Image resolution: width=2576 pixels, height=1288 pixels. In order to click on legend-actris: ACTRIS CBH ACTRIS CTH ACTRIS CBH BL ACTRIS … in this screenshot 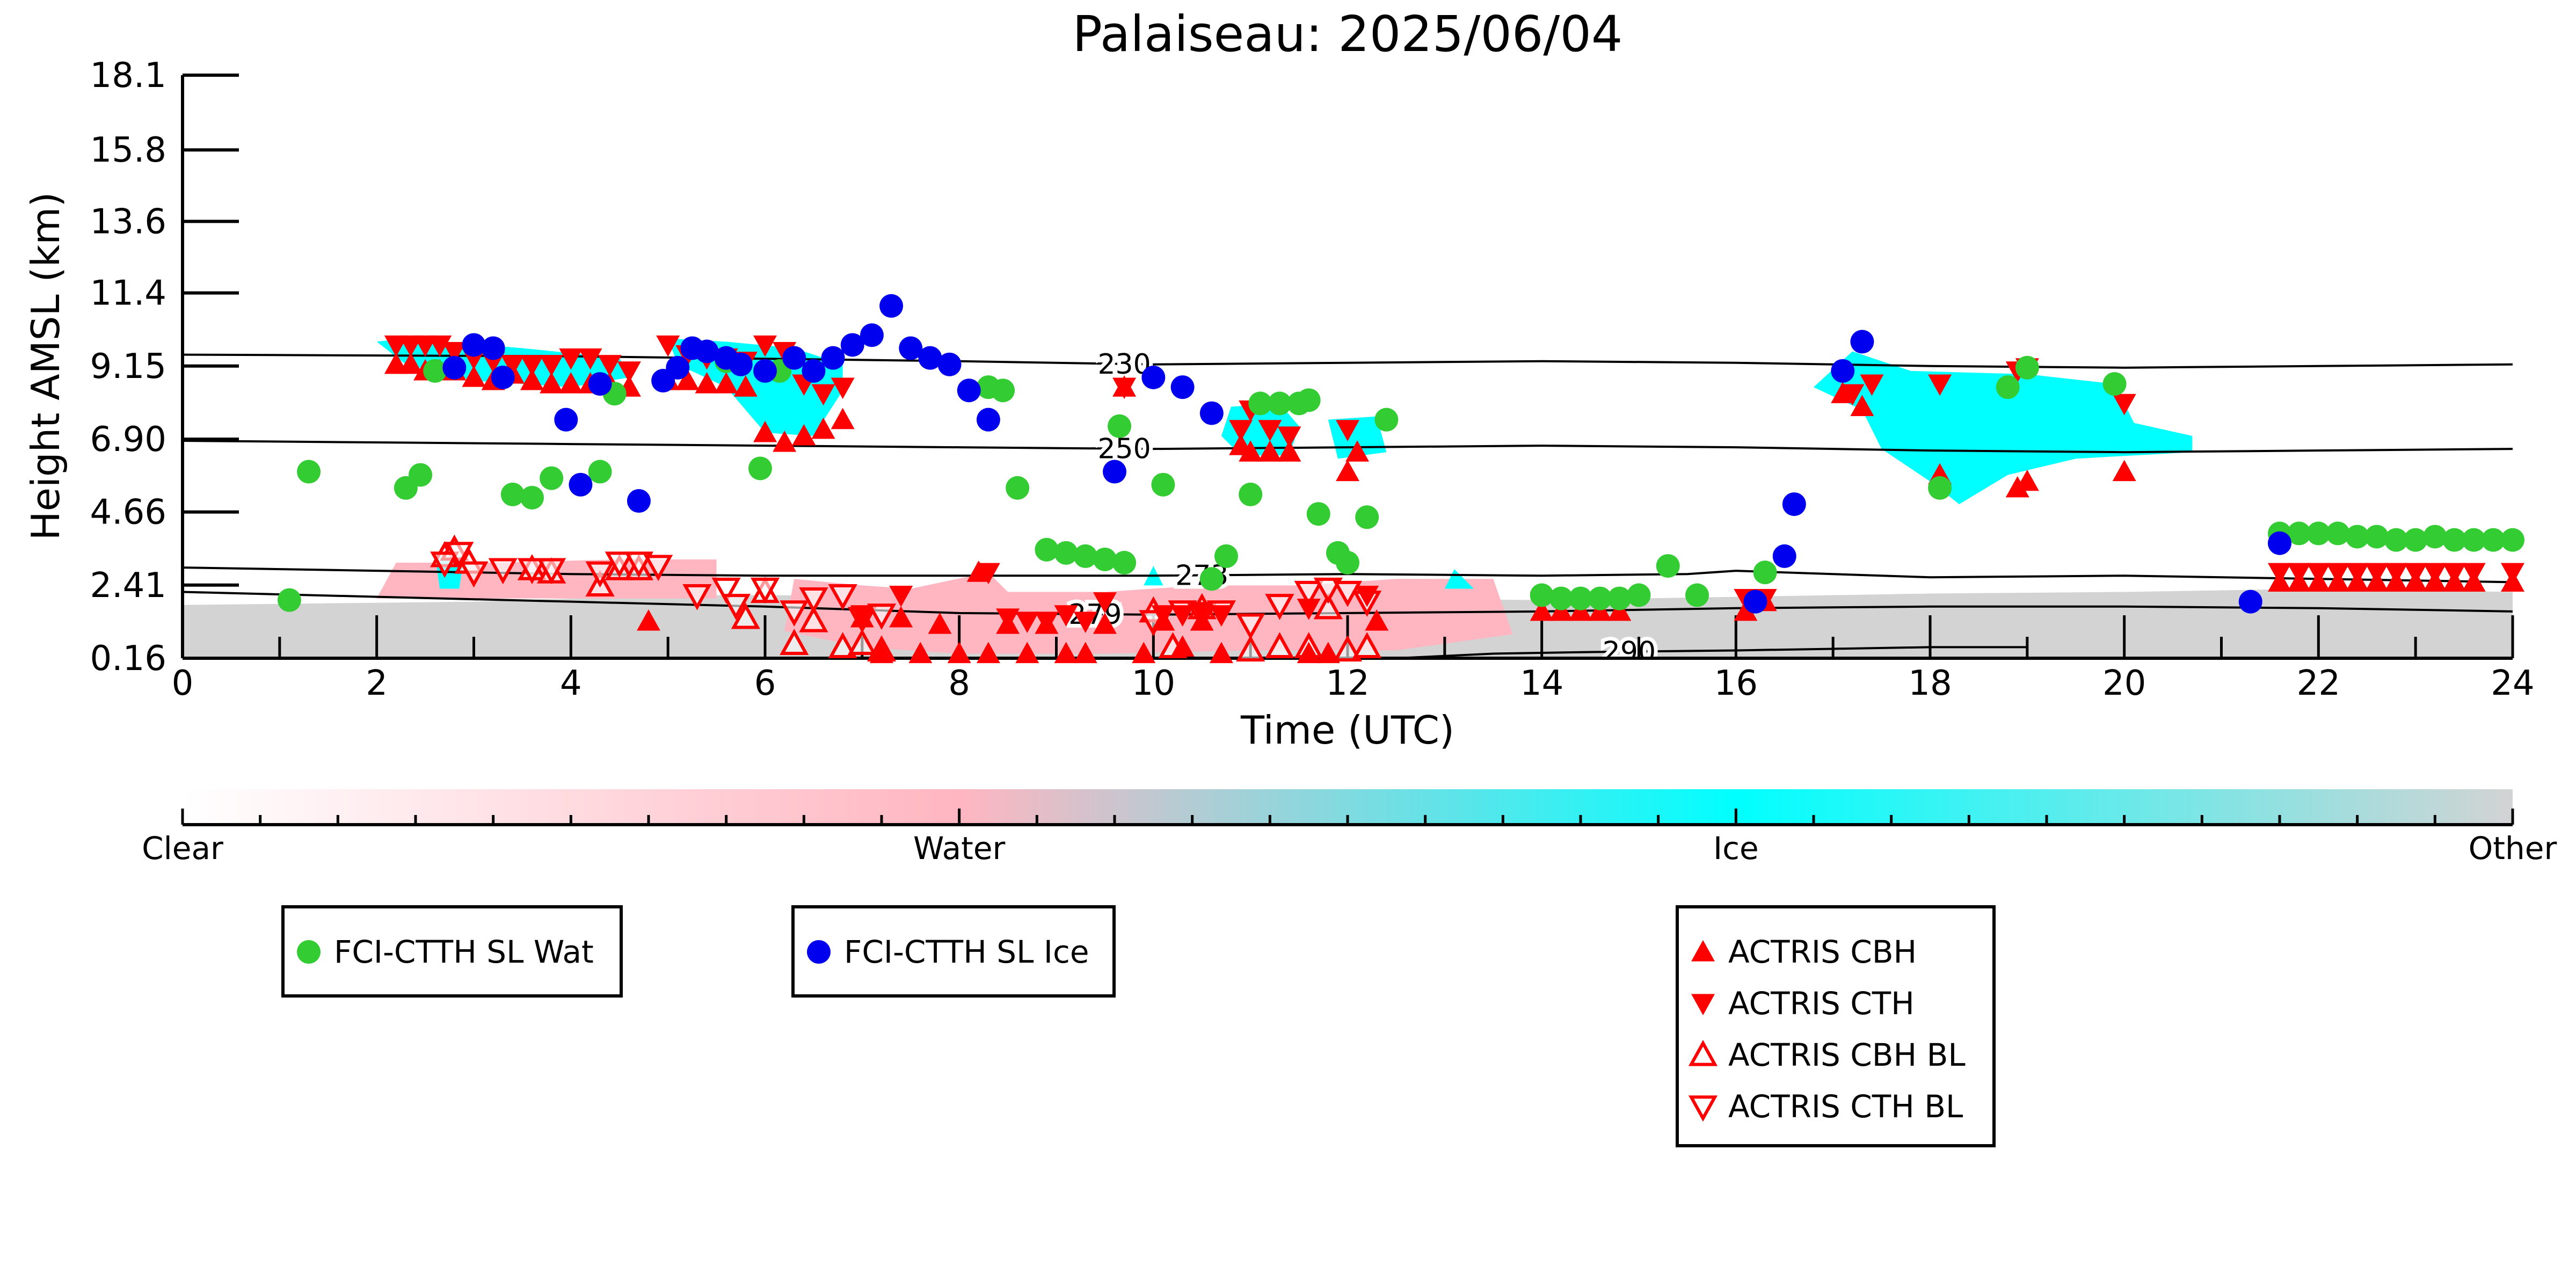, I will do `click(1836, 1026)`.